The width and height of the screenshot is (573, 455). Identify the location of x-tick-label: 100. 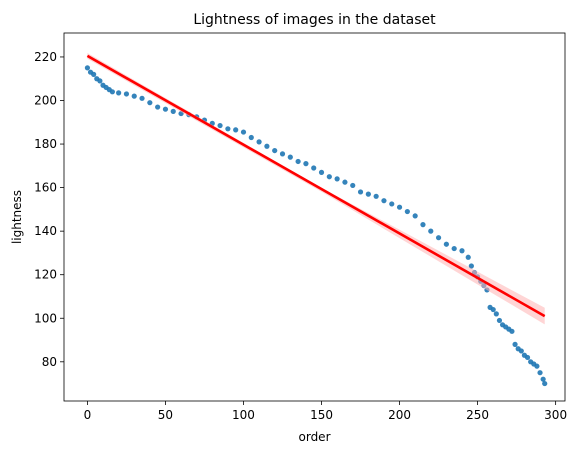
(243, 415).